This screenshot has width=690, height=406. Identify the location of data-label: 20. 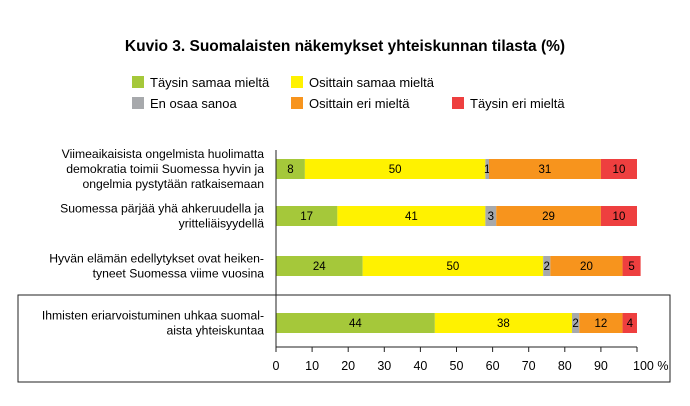
(586, 267).